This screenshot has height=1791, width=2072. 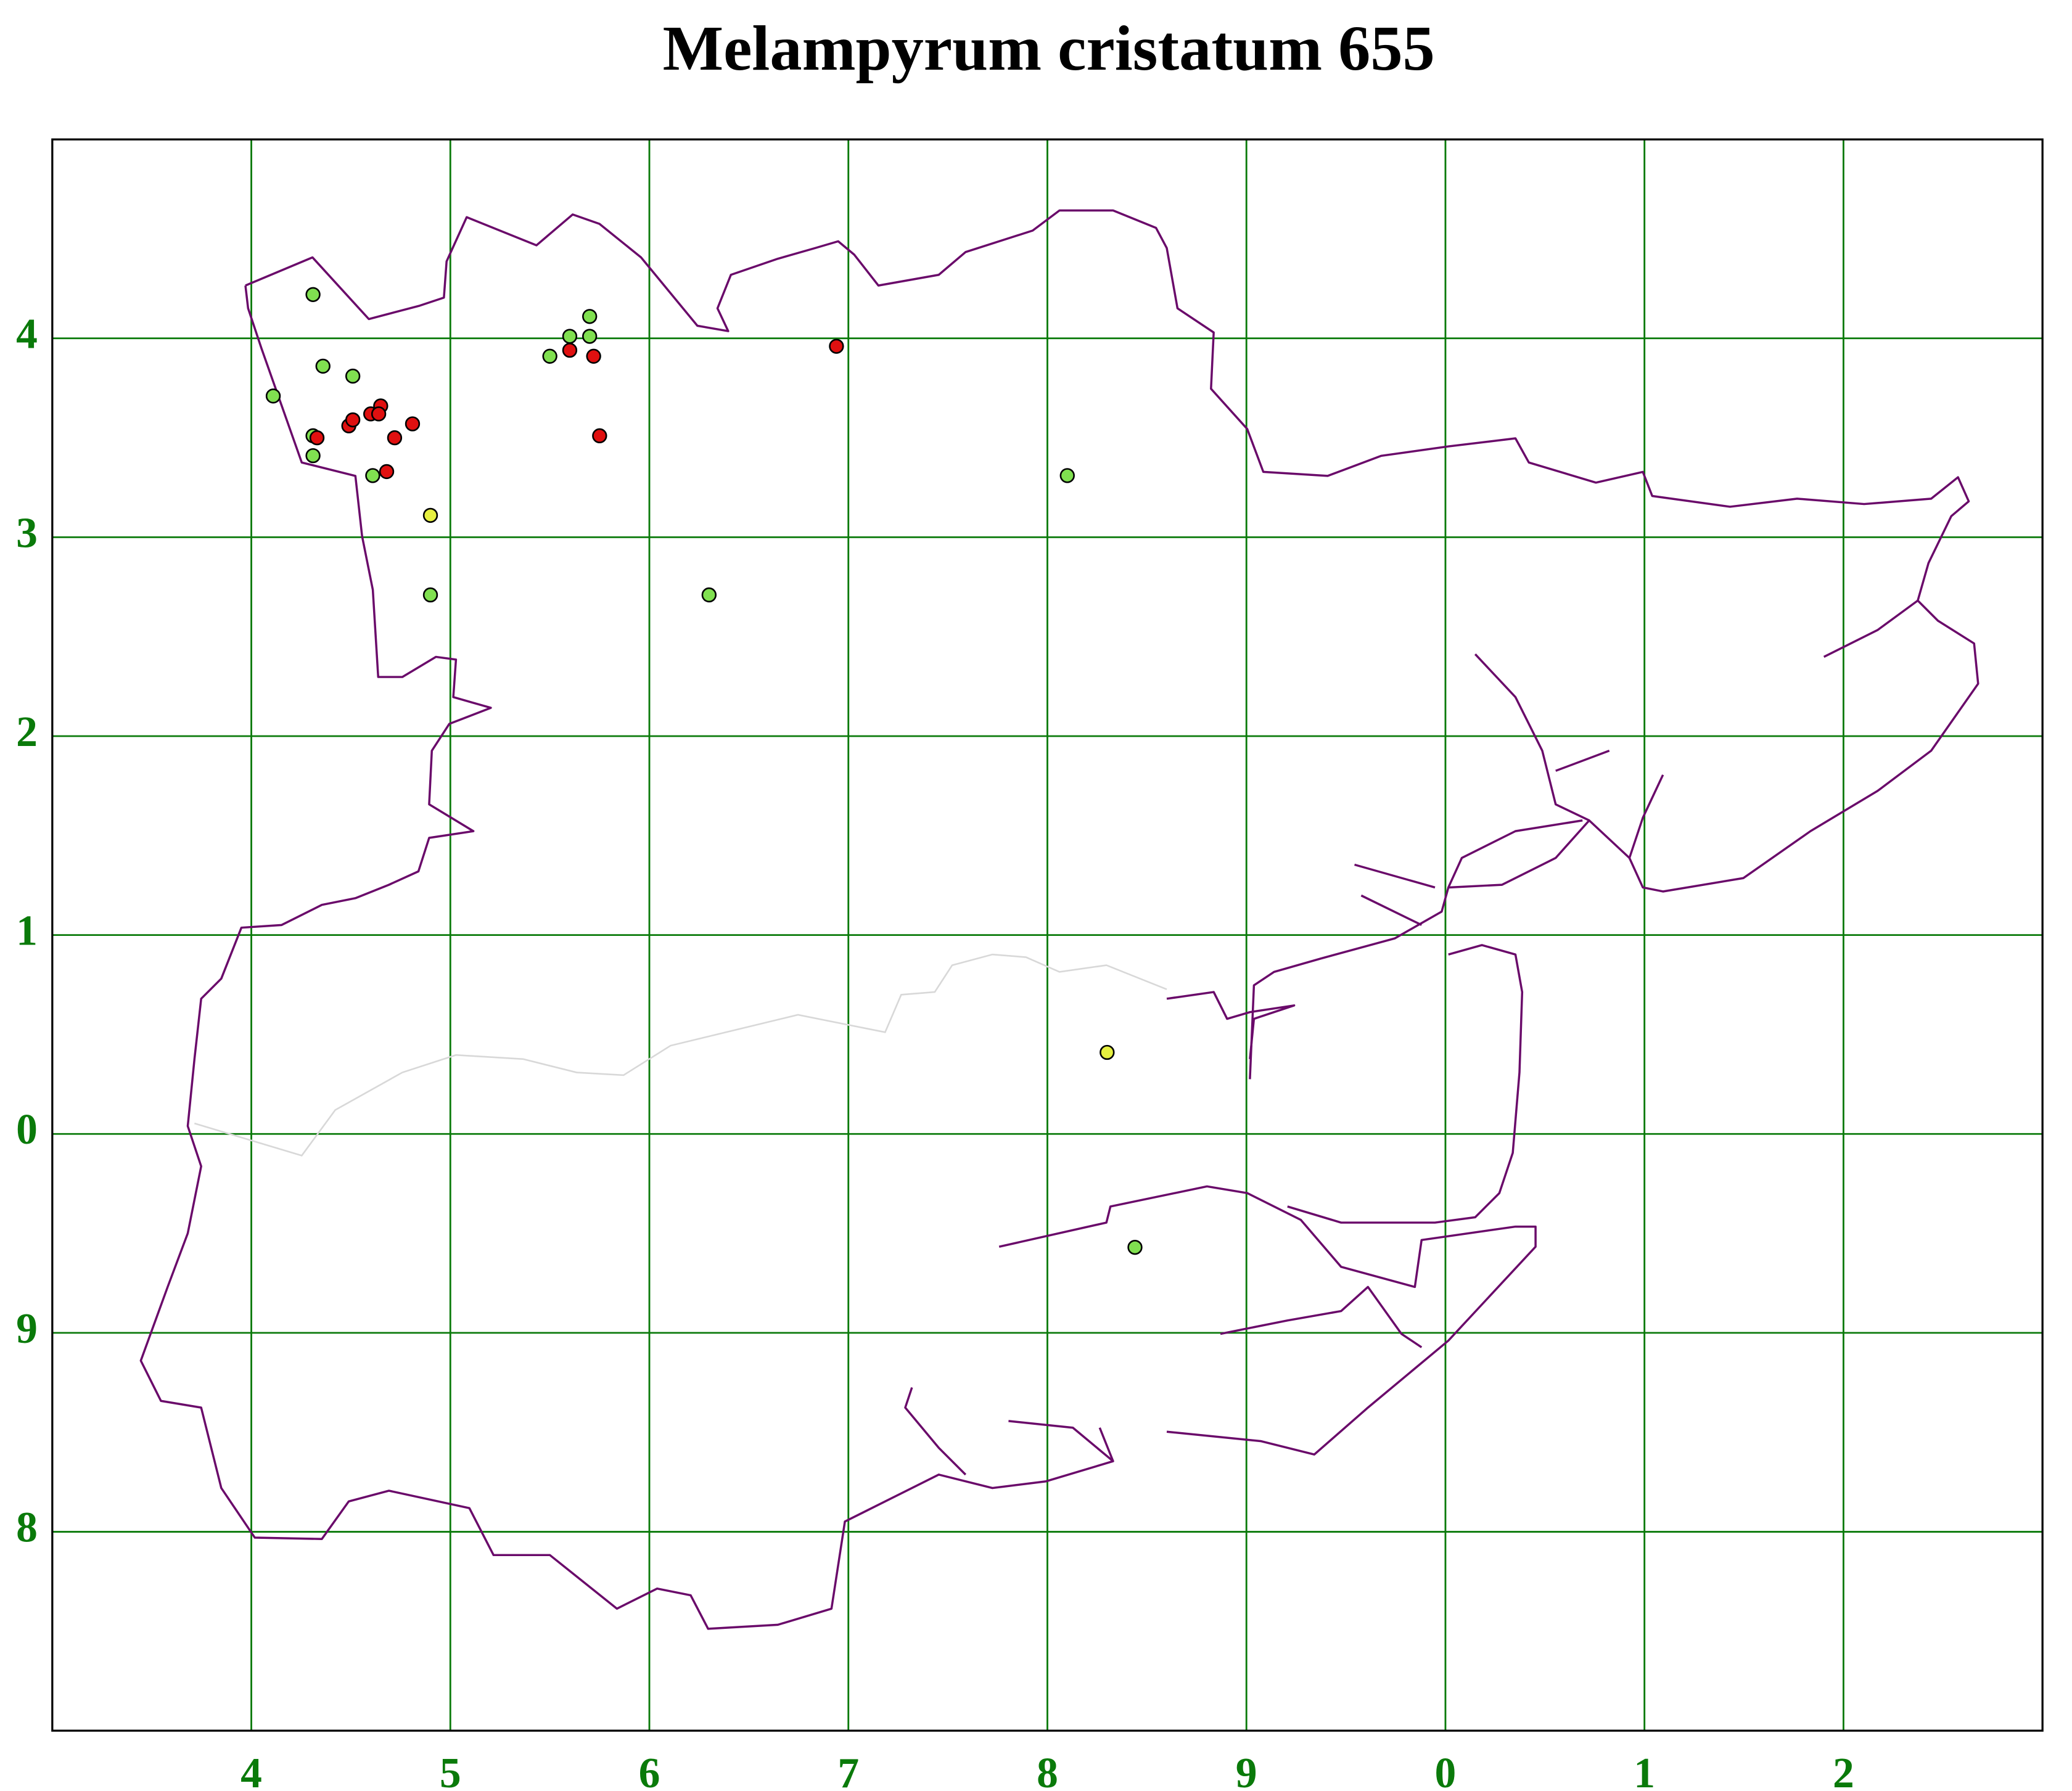 What do you see at coordinates (1049, 48) in the screenshot?
I see `map-title: Melampyrum cristatum 655` at bounding box center [1049, 48].